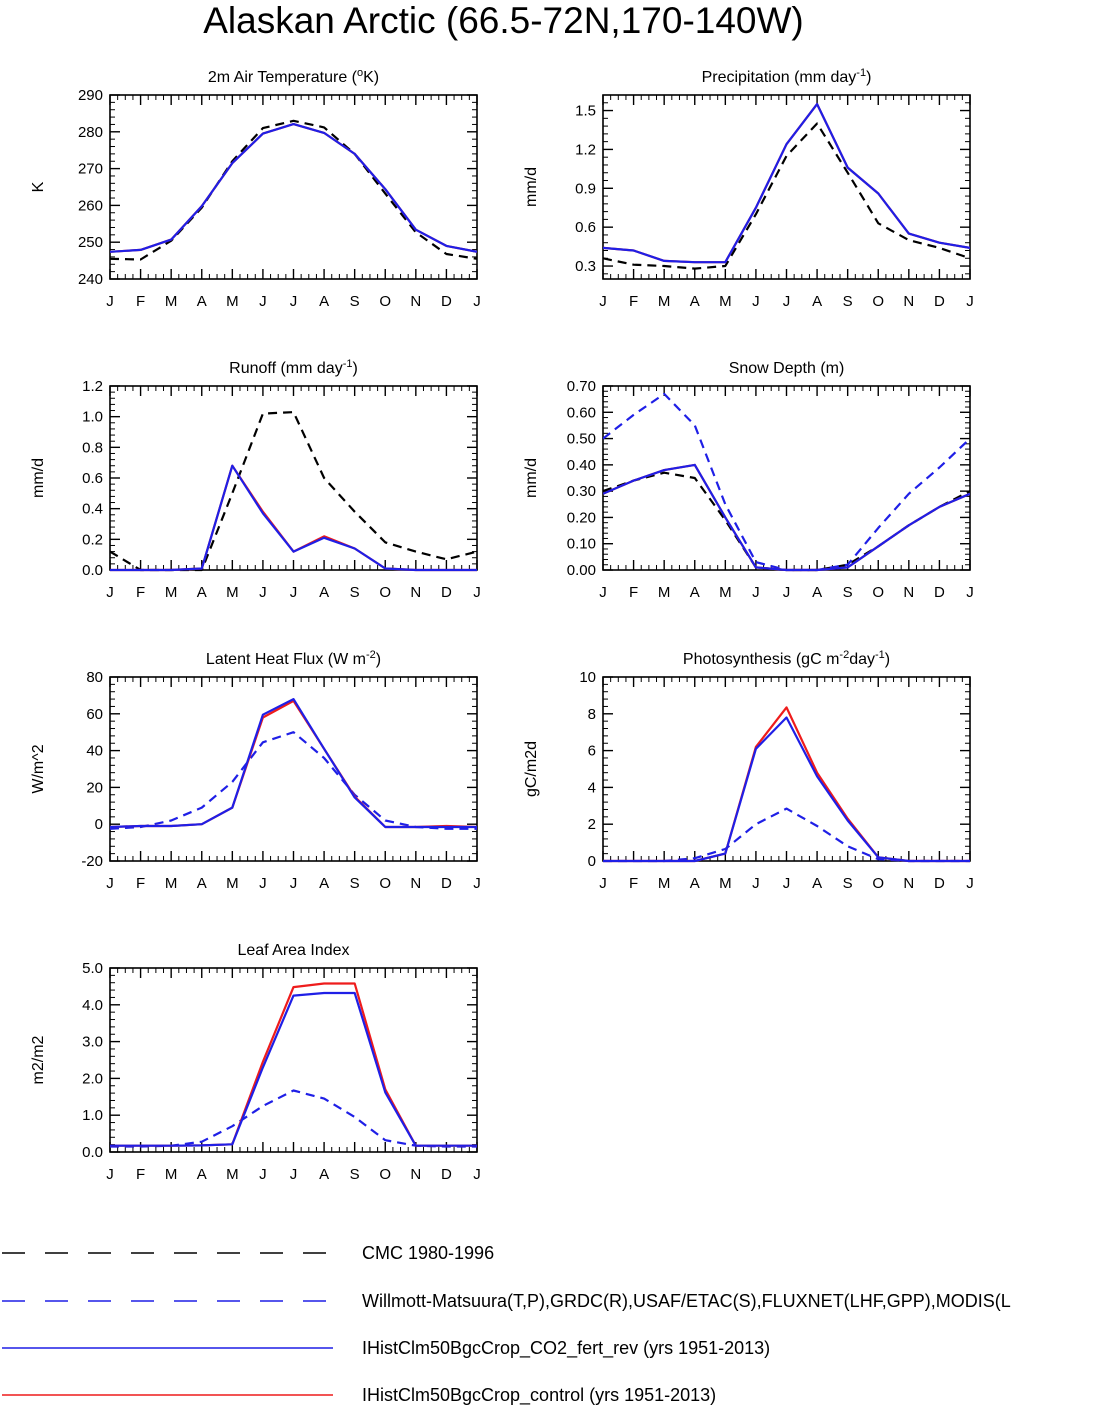 The image size is (1117, 1414). What do you see at coordinates (293, 76) in the screenshot?
I see `chart-title: 2m Air Temperature (oK)` at bounding box center [293, 76].